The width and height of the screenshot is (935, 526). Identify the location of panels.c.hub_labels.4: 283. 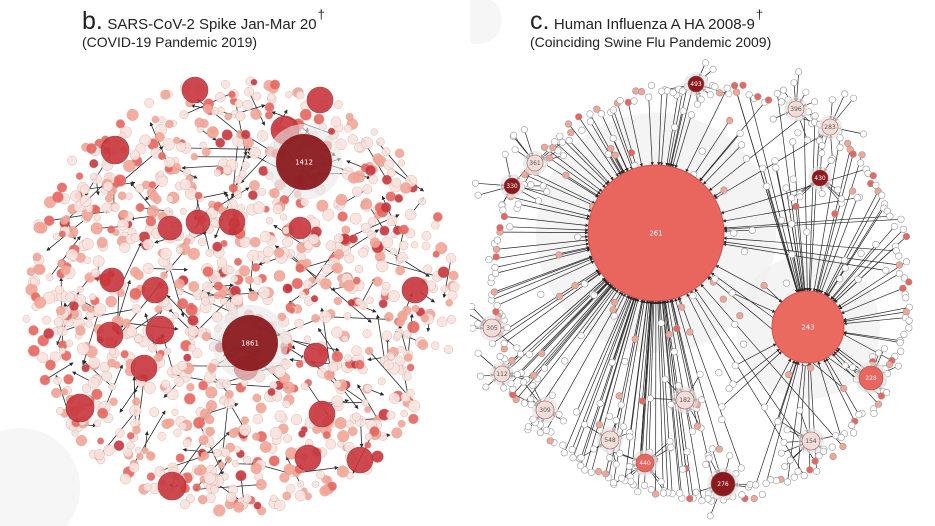
(830, 127).